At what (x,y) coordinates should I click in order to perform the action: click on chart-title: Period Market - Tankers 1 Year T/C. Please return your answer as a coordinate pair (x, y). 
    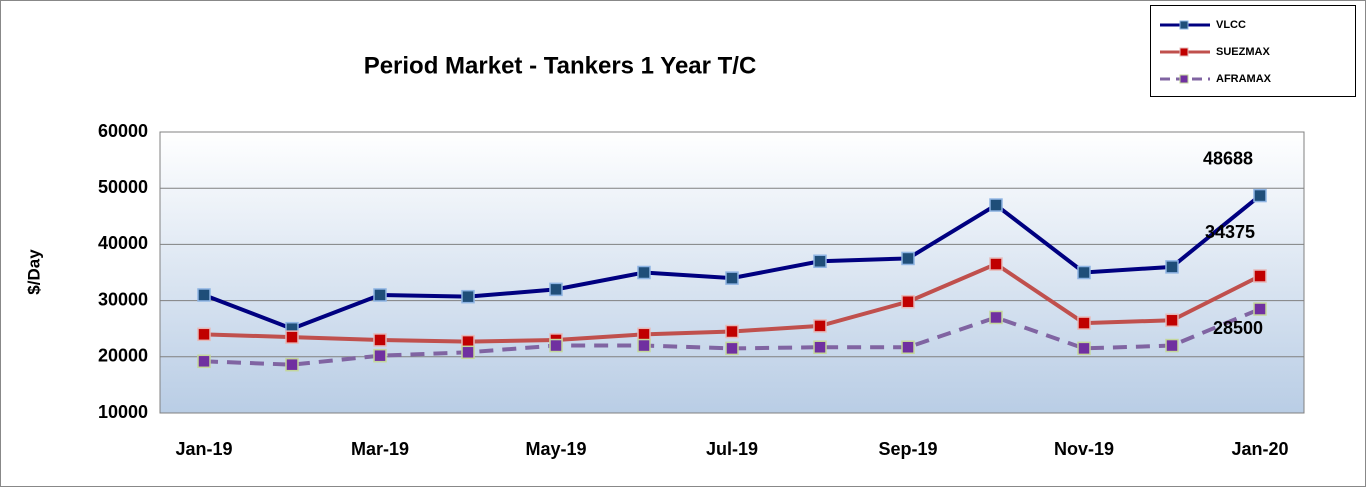
    Looking at the image, I should click on (560, 65).